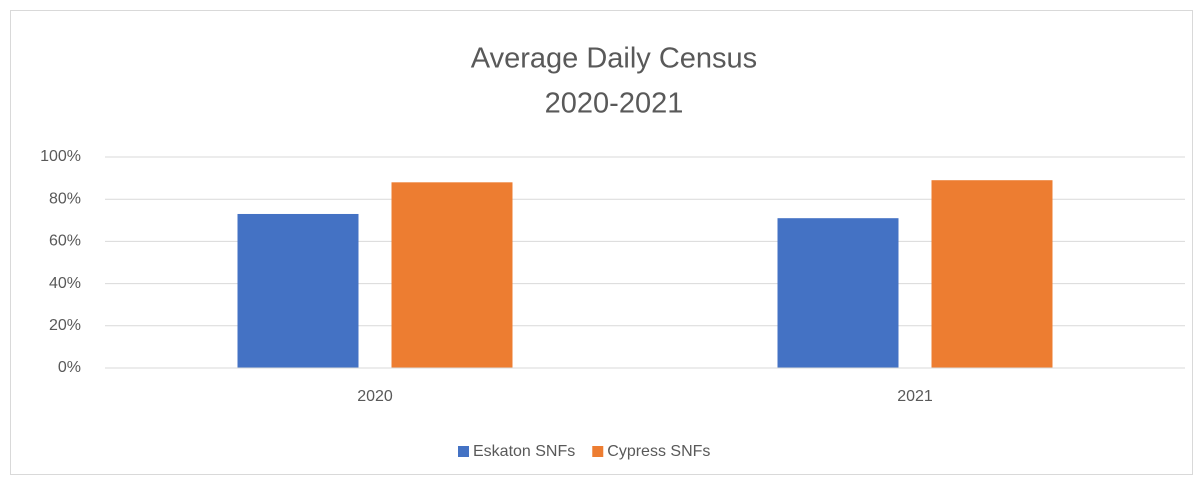 This screenshot has height=485, width=1203. What do you see at coordinates (65, 283) in the screenshot?
I see `y-tick-label: 40%` at bounding box center [65, 283].